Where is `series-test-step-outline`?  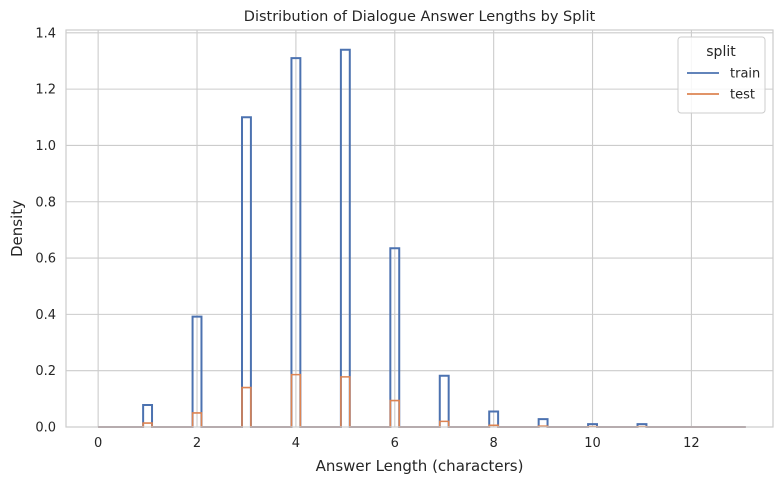
series-test-step-outline is located at coordinates (422, 400).